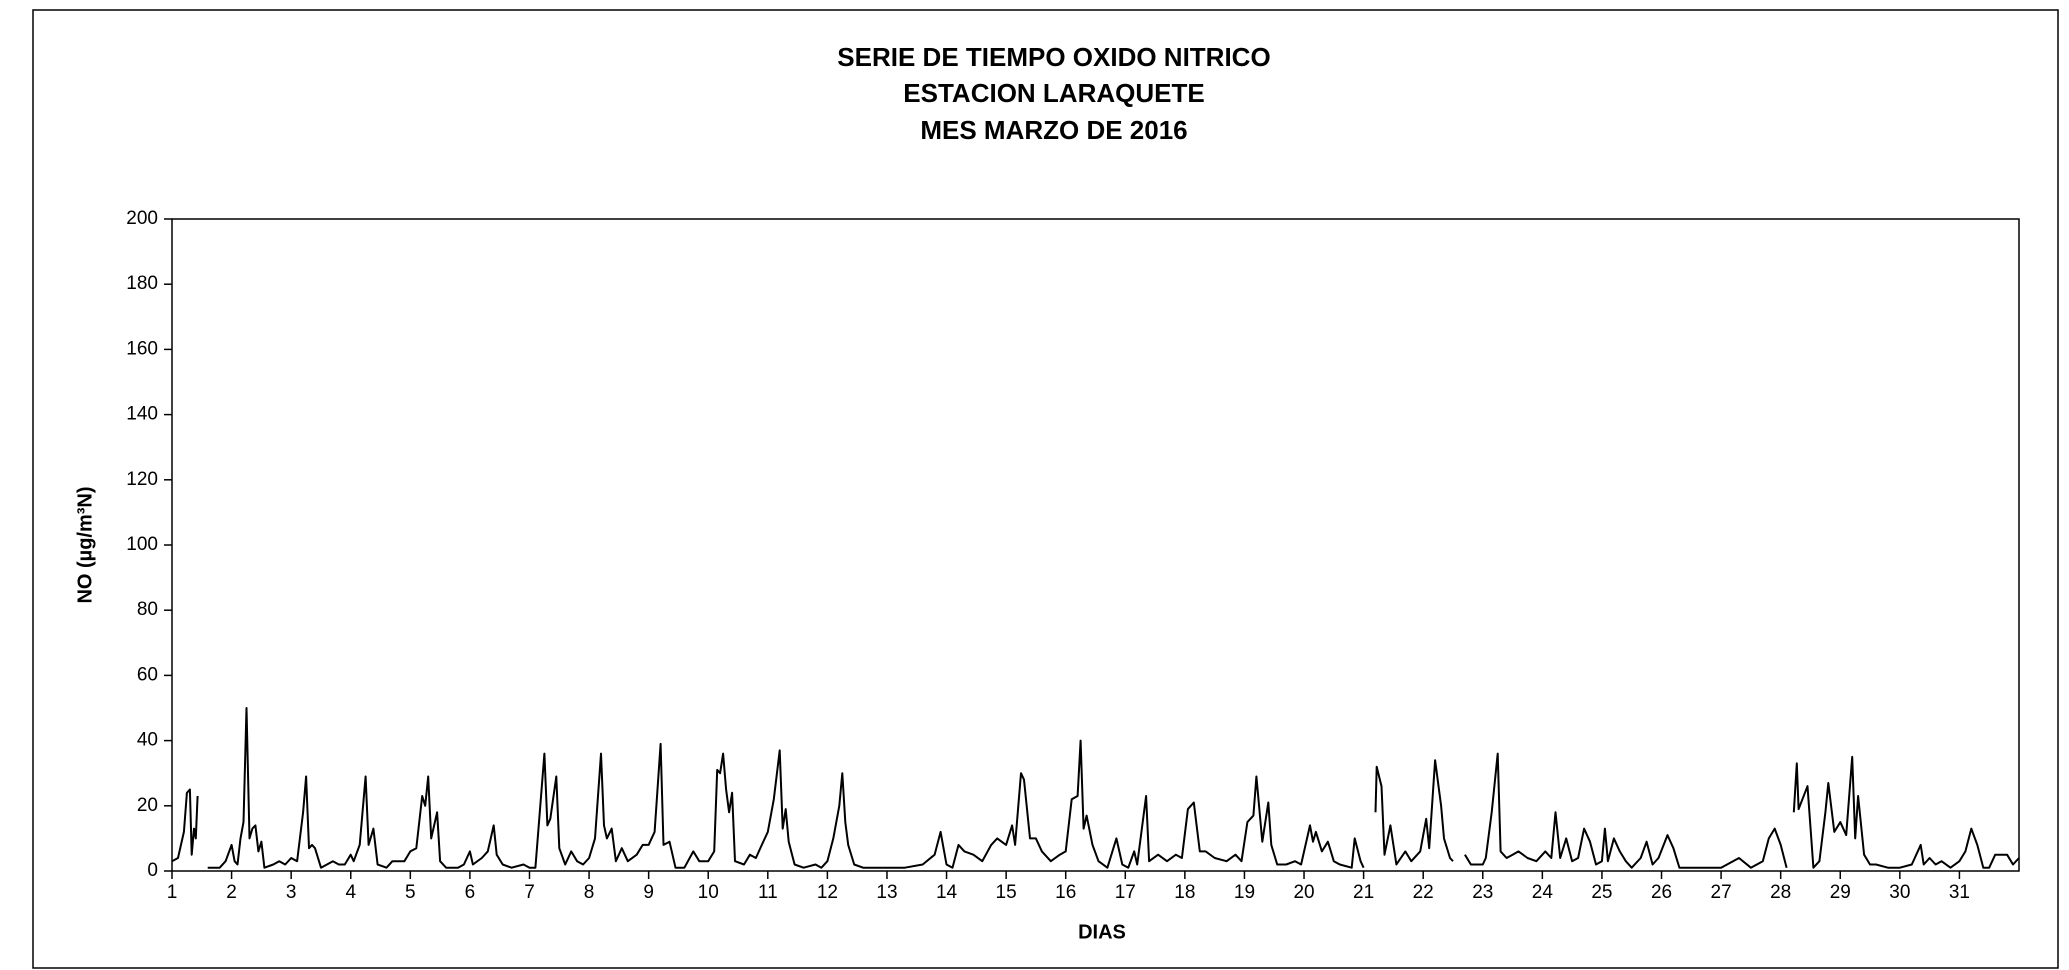  I want to click on x-tick-label: 19, so click(1244, 892).